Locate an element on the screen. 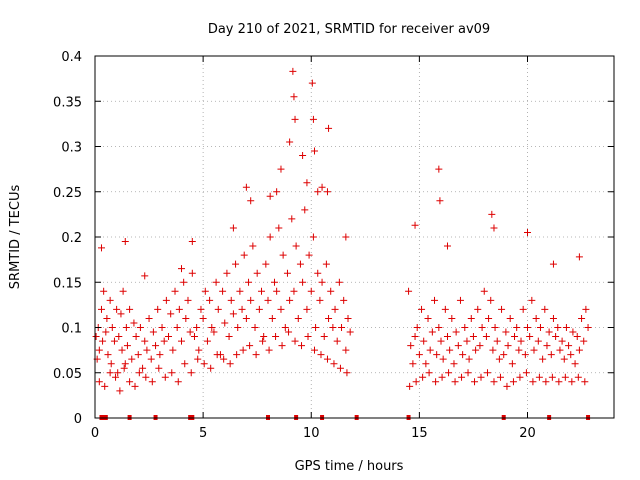  y-tick-label: 0.35 is located at coordinates (67, 102).